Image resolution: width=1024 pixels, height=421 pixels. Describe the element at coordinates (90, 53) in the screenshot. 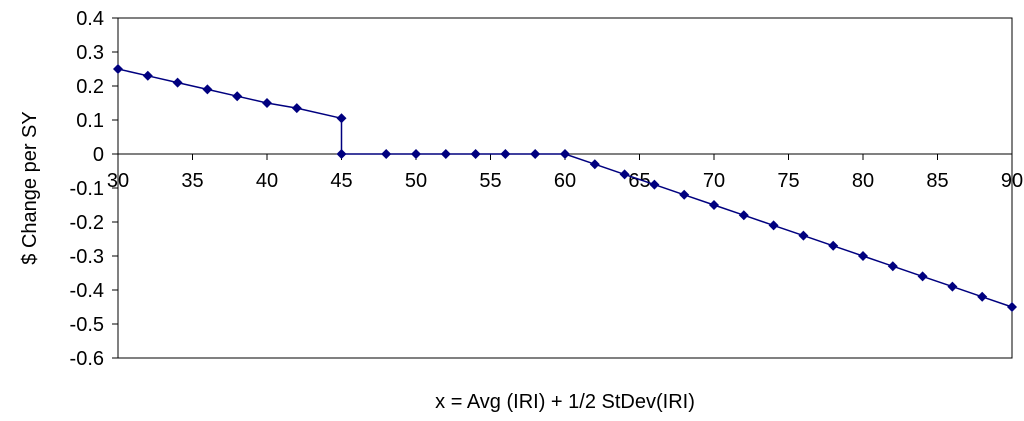

I see `y-tick-label: 0.3` at that location.